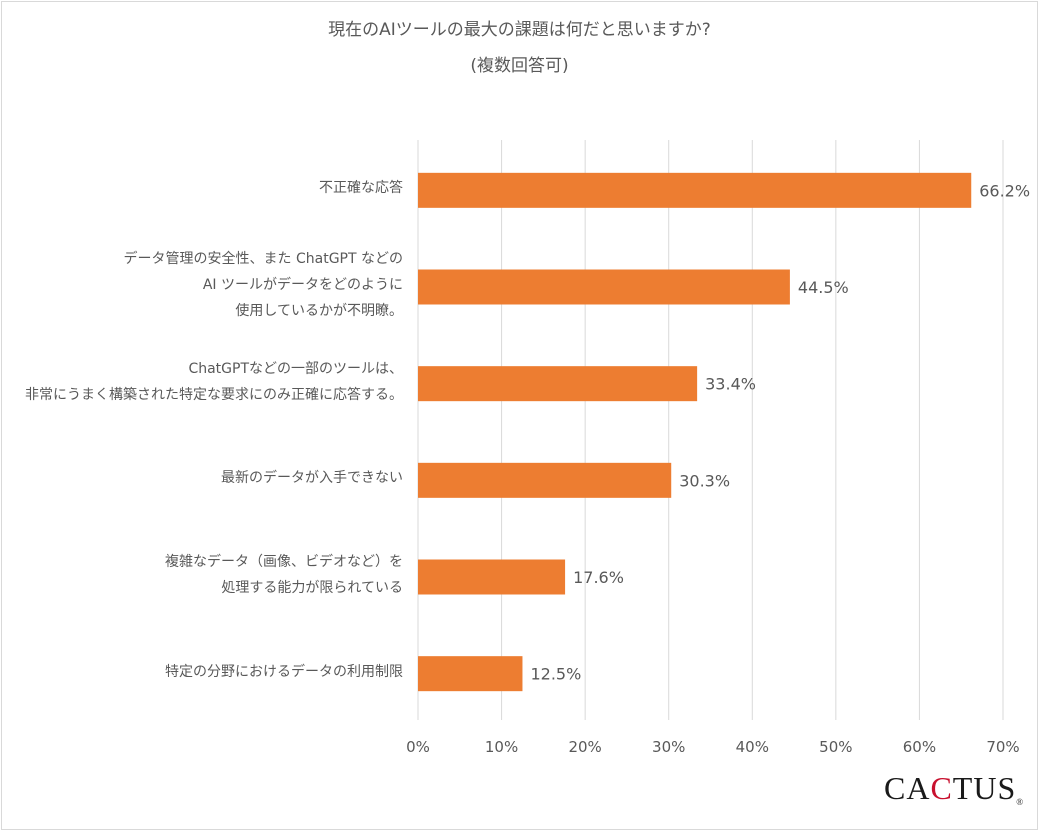 The image size is (1039, 831). Describe the element at coordinates (284, 671) in the screenshot. I see `category-label: 特定の分野におけるデータの利用制限` at that location.